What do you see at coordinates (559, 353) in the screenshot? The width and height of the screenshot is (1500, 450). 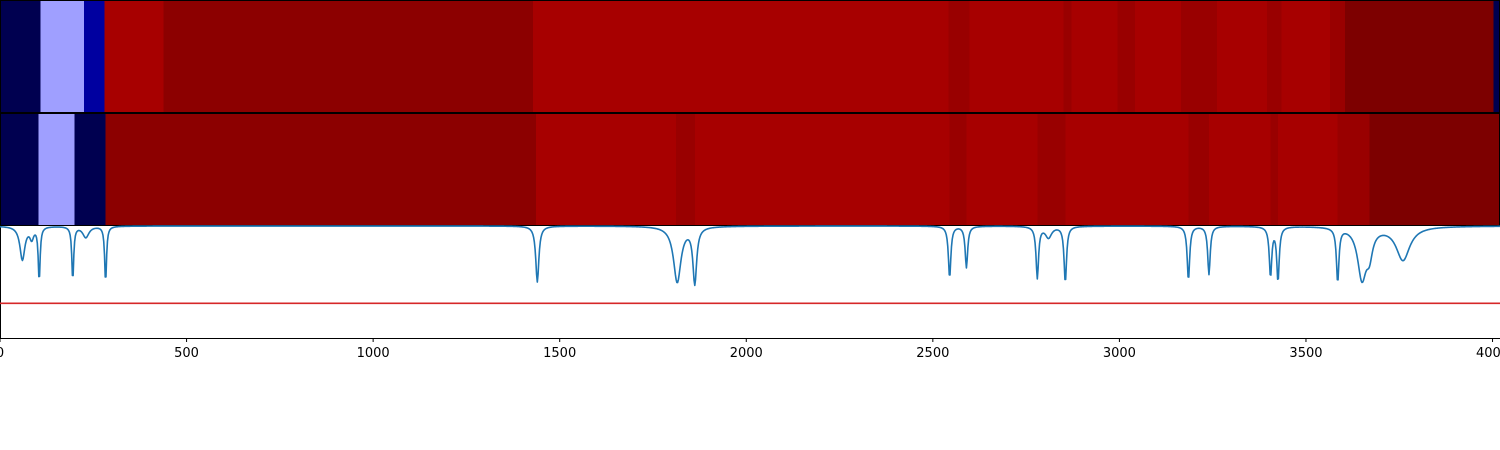 I see `x-tick-label: 1500` at bounding box center [559, 353].